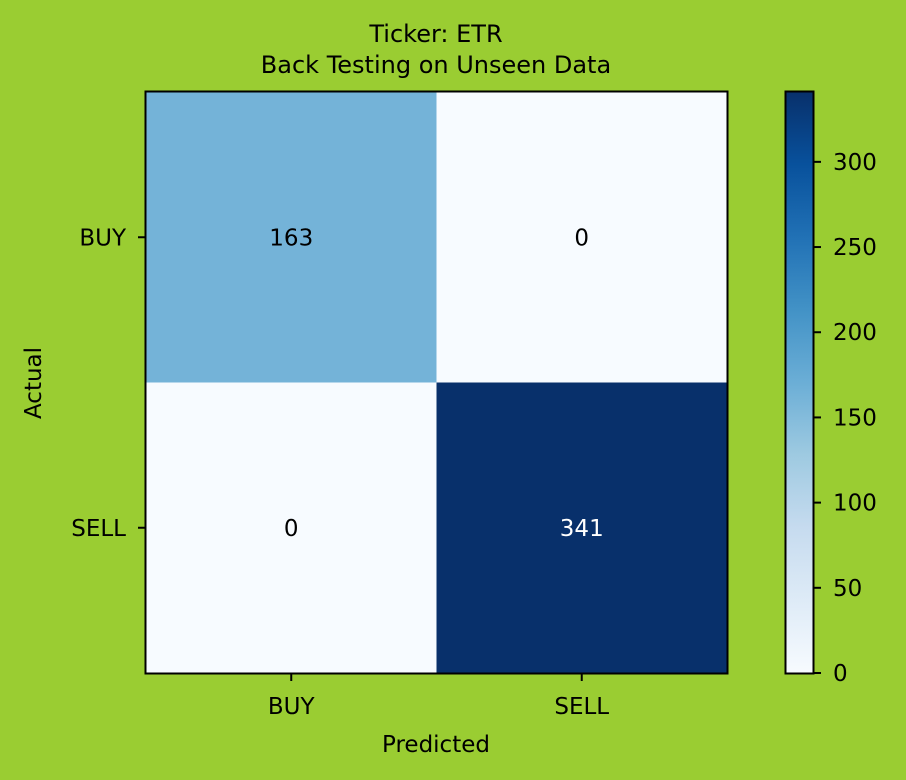  Describe the element at coordinates (855, 248) in the screenshot. I see `colorbar-tick-label: 250` at that location.